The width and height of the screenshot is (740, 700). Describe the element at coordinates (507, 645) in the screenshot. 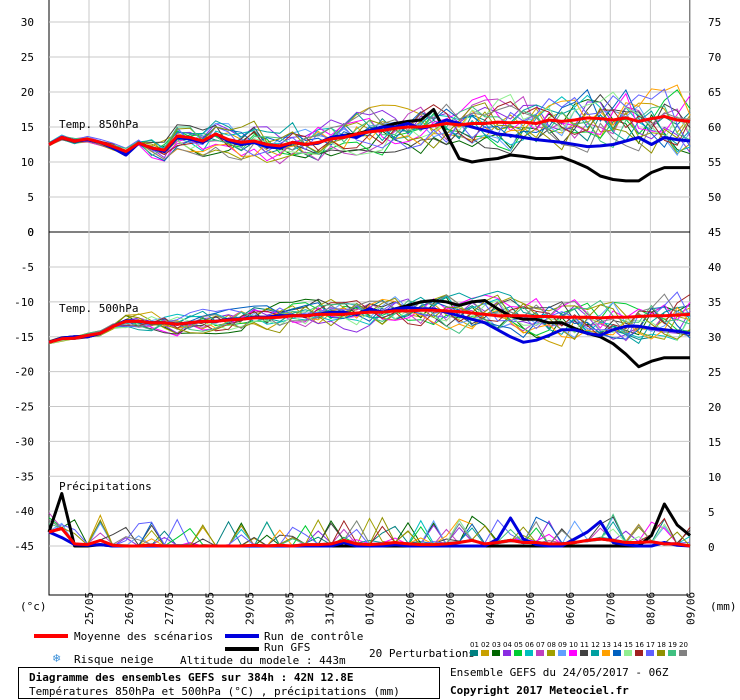

I see `perturbation-number: 04` at that location.